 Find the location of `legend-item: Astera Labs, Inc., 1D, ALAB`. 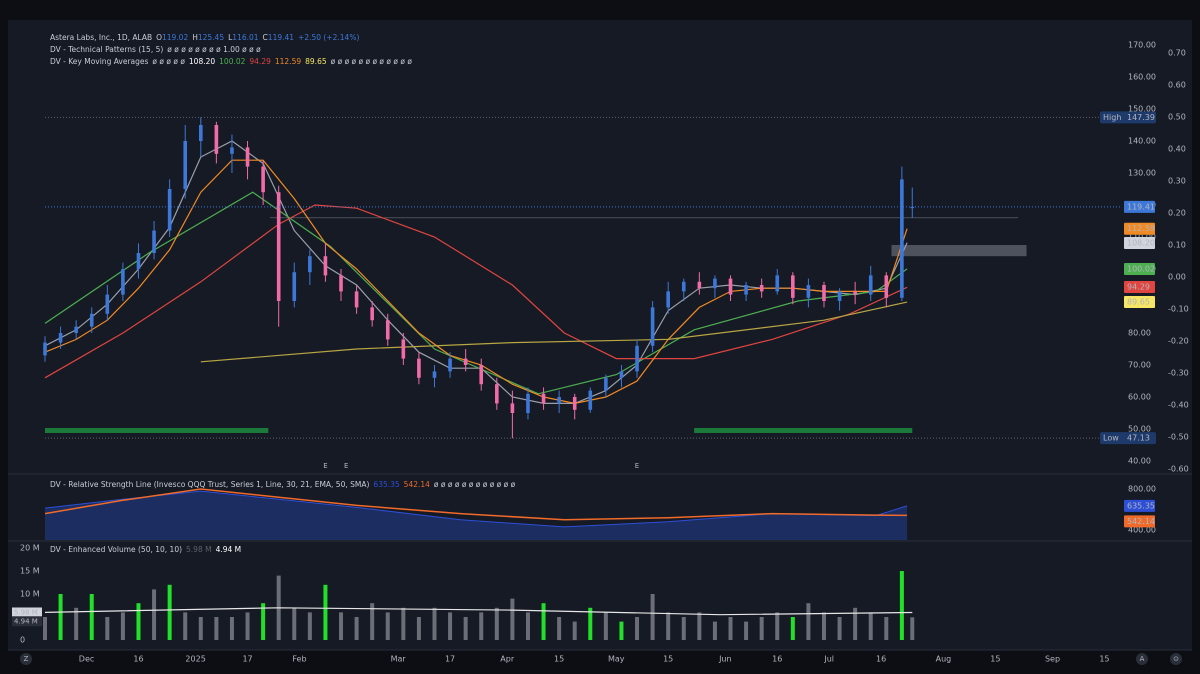

legend-item: Astera Labs, Inc., 1D, ALAB is located at coordinates (101, 37).